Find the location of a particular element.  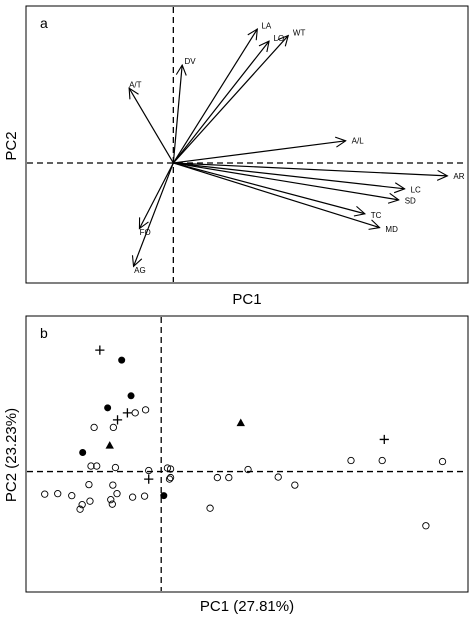

vector-label-ar: AR is located at coordinates (458, 176).